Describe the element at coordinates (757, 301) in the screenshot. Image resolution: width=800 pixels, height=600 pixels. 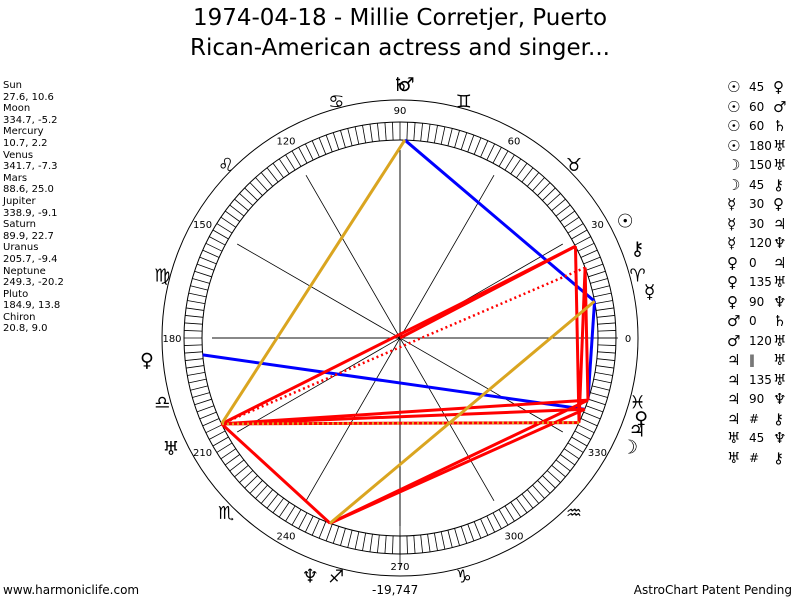
I see `aspect-type: 90` at that location.